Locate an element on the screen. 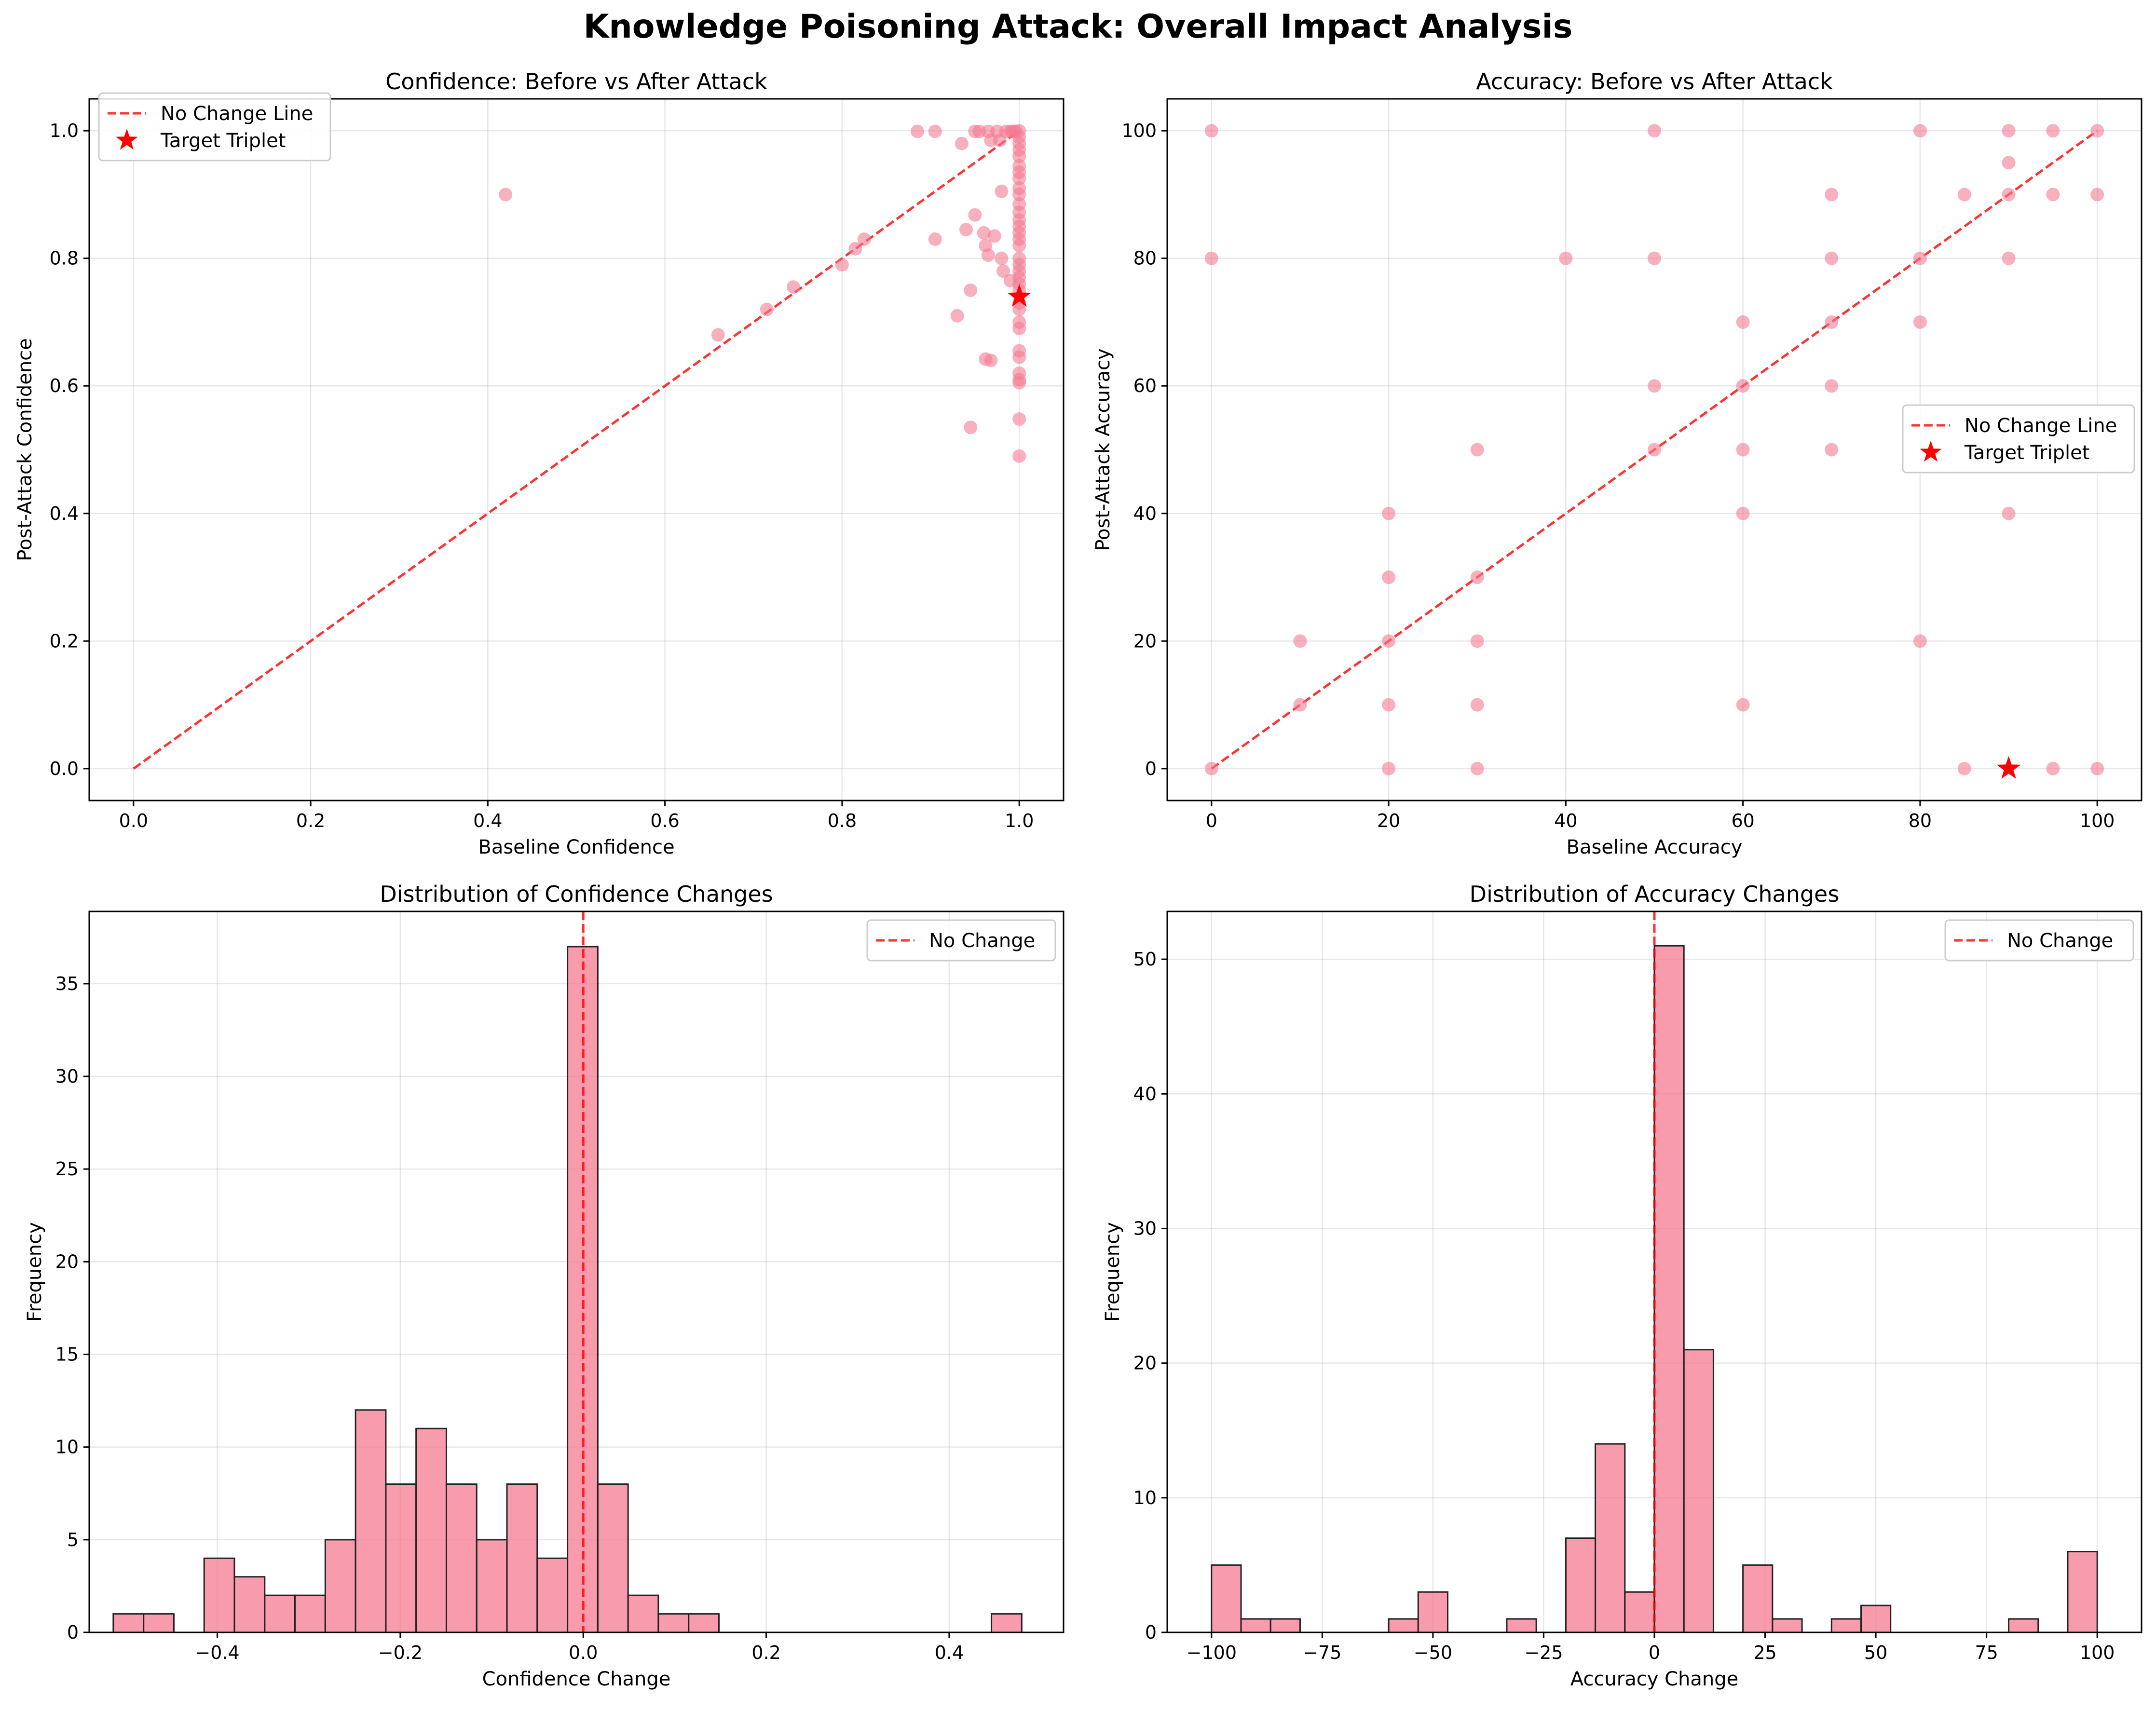  legend-label: No Change Line is located at coordinates (2041, 426).